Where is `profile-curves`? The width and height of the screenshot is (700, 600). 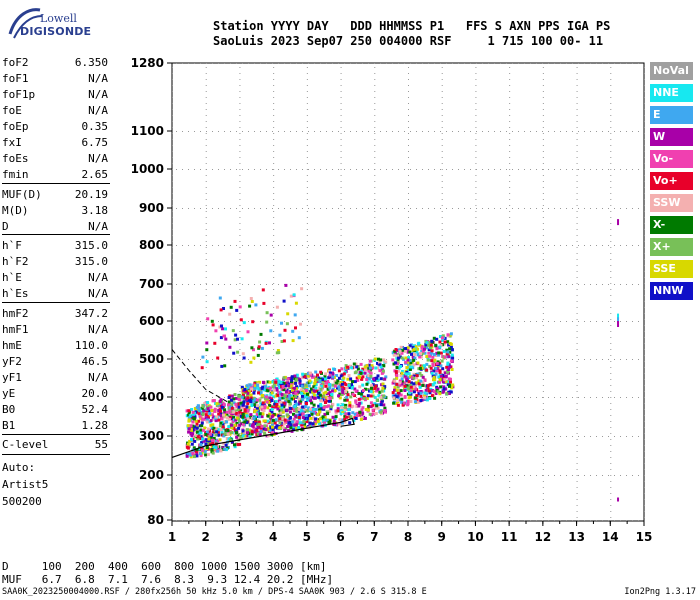
profile-curves is located at coordinates (263, 403).